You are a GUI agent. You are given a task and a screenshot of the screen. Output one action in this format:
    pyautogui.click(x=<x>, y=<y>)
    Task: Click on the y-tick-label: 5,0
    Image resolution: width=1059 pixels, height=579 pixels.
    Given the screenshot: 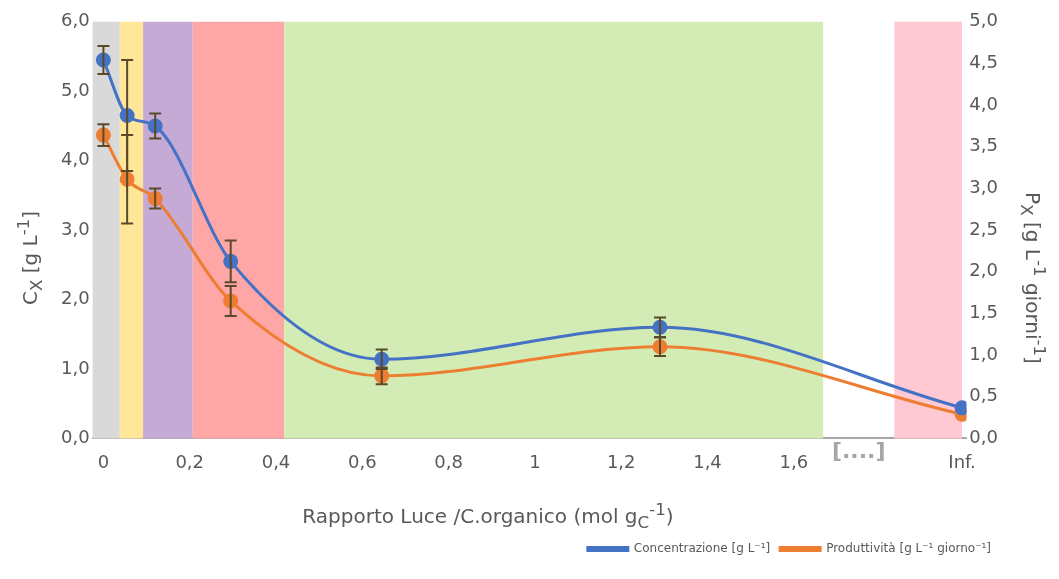 What is the action you would take?
    pyautogui.click(x=75, y=89)
    